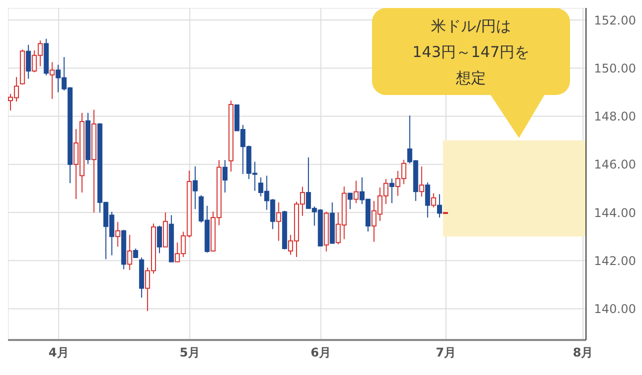 The height and width of the screenshot is (375, 642). I want to click on y-tick-label: 140.00, so click(615, 309).